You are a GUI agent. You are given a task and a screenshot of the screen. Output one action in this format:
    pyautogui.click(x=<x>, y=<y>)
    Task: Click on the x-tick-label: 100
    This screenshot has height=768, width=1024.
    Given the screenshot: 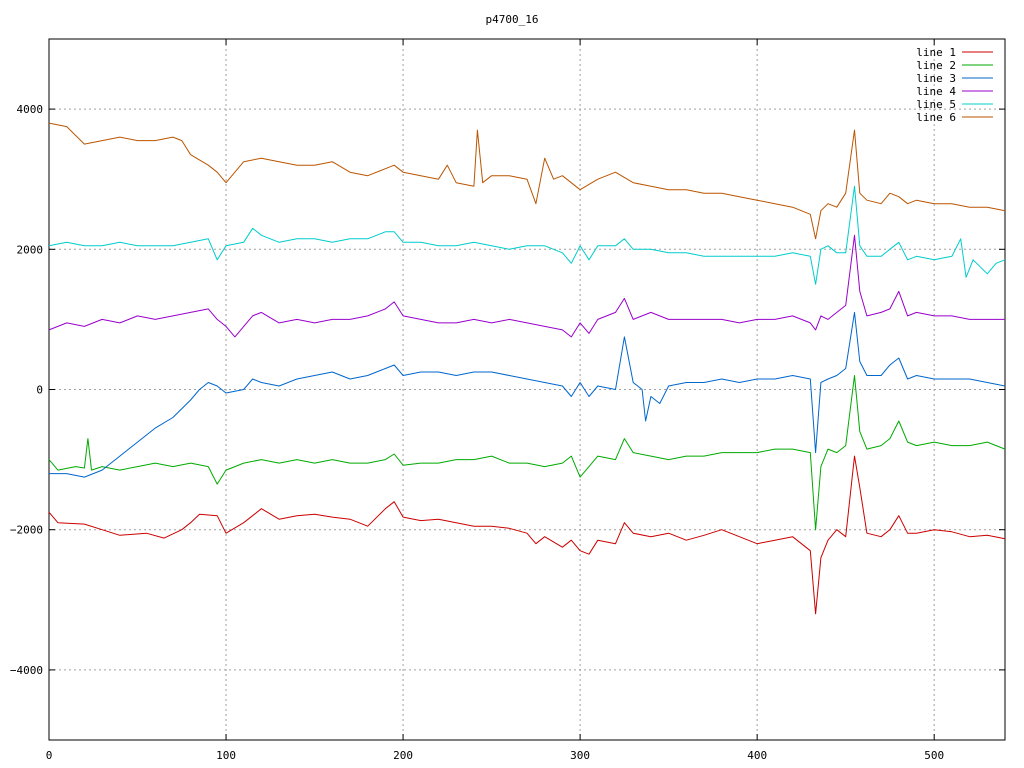 What is the action you would take?
    pyautogui.click(x=226, y=755)
    